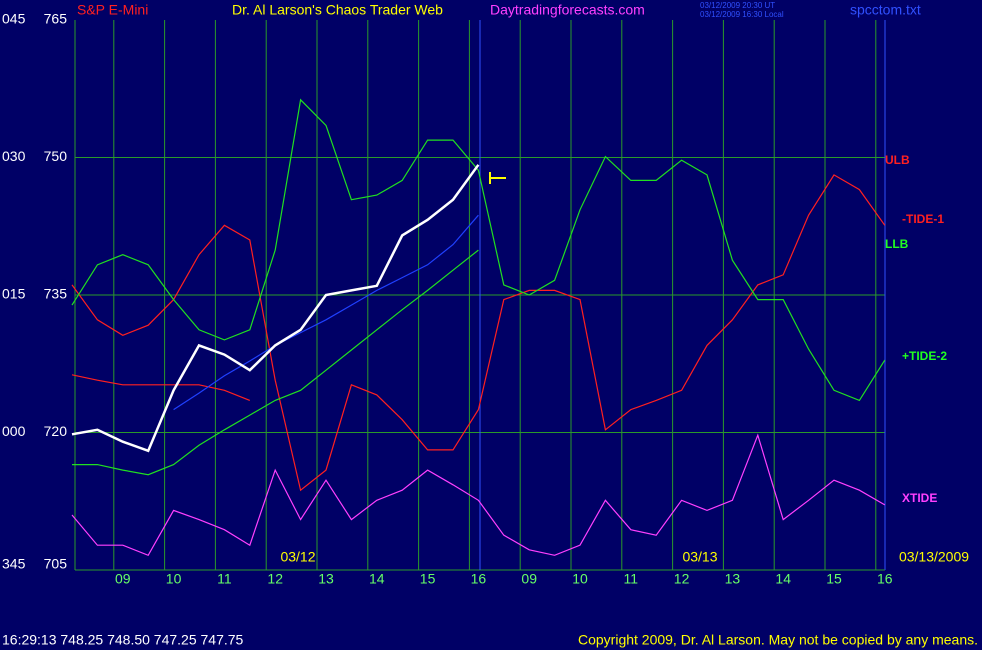 This screenshot has height=650, width=982. What do you see at coordinates (56, 294) in the screenshot?
I see `y-tick-label: 735` at bounding box center [56, 294].